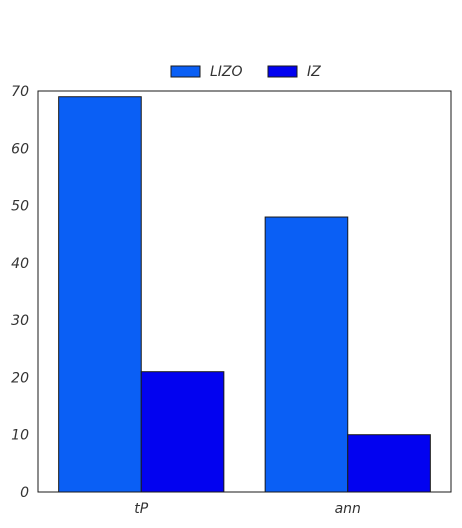 The height and width of the screenshot is (528, 462). What do you see at coordinates (20, 92) in the screenshot?
I see `y-tick-label: 70` at bounding box center [20, 92].